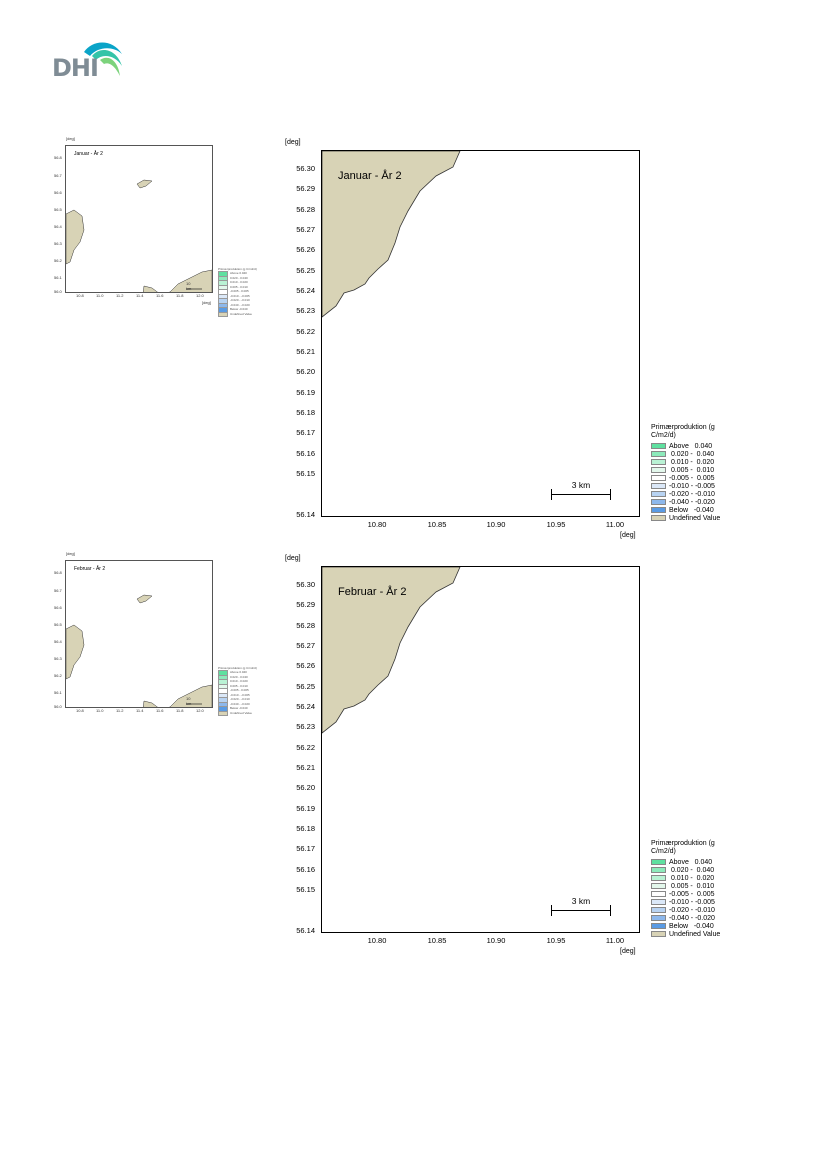 This screenshot has width=827, height=1169. I want to click on y-tick: 56.15, so click(305, 889).